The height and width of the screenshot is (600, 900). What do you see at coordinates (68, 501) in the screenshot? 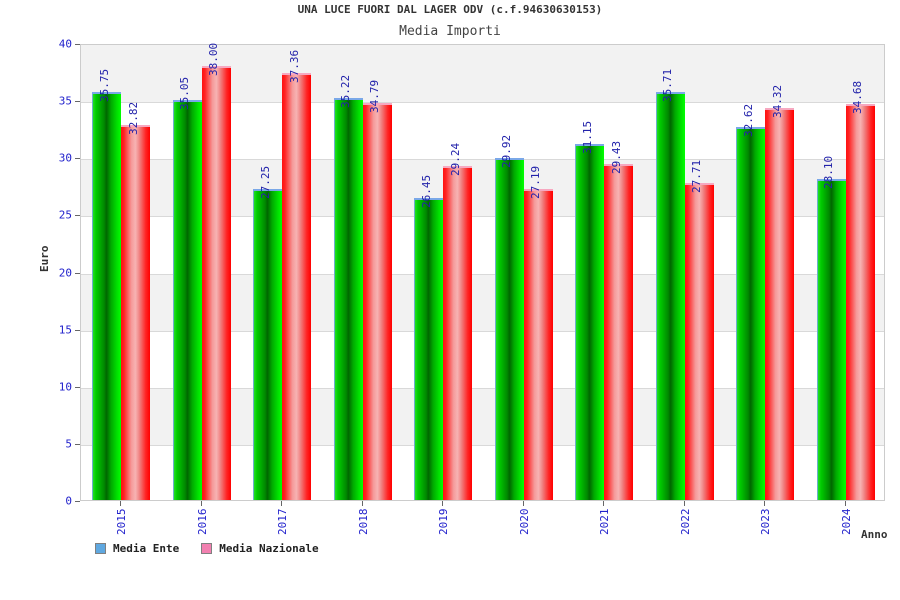
I see `y-axis-tick-label: 0` at bounding box center [68, 501].